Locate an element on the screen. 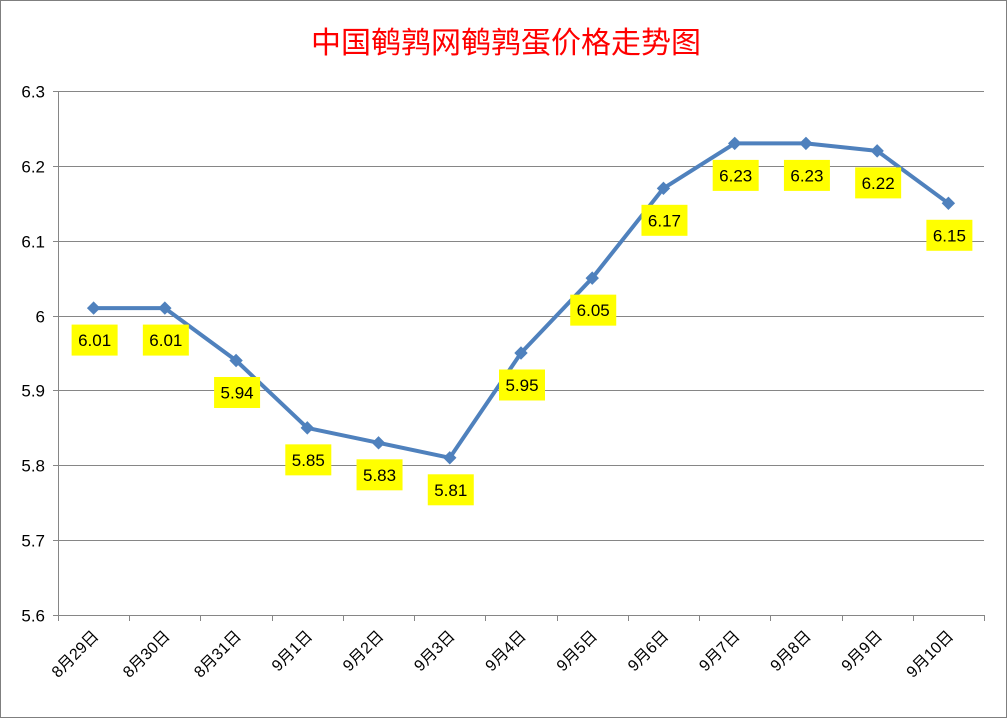  y-tick-label: 5.6 is located at coordinates (33, 616).